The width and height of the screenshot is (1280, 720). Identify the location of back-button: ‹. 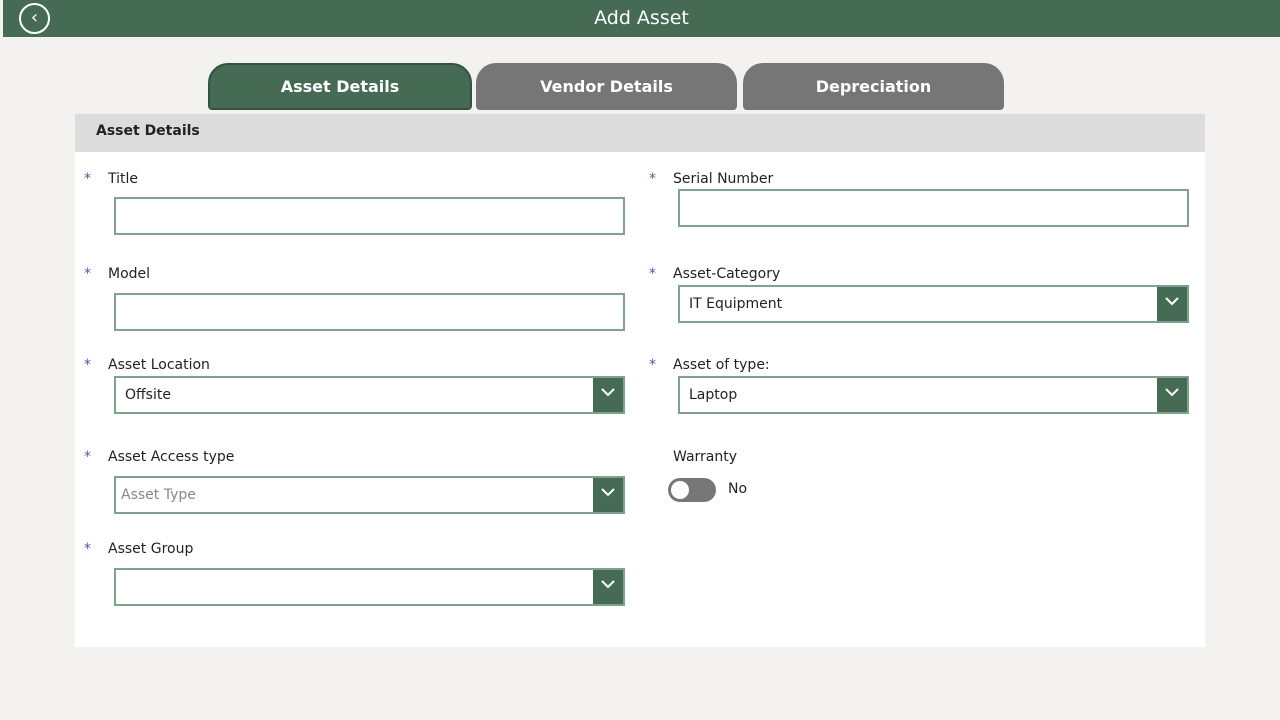
(34, 18).